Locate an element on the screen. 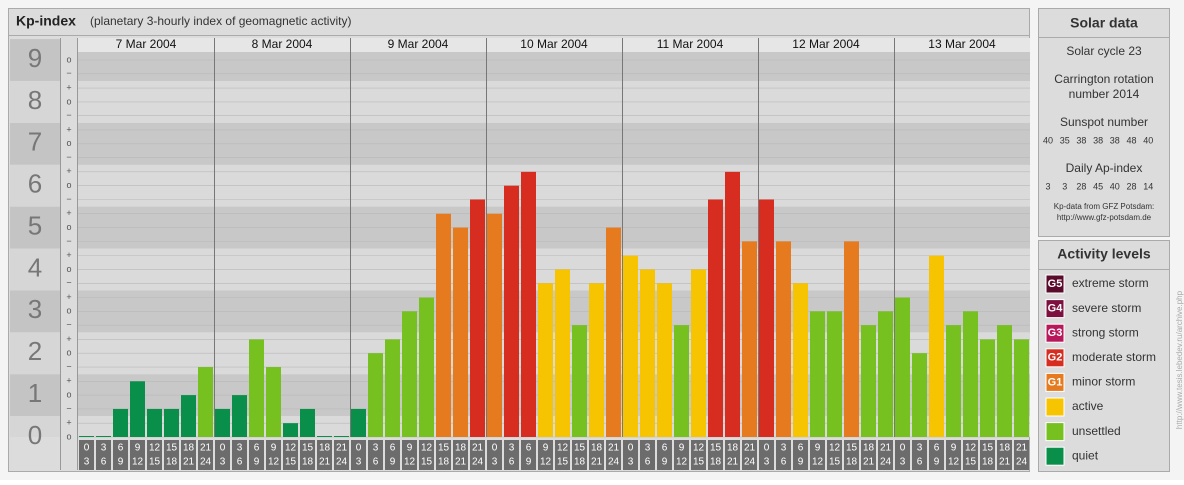 The width and height of the screenshot is (1184, 485). panel-title: Activity levels is located at coordinates (1104, 254).